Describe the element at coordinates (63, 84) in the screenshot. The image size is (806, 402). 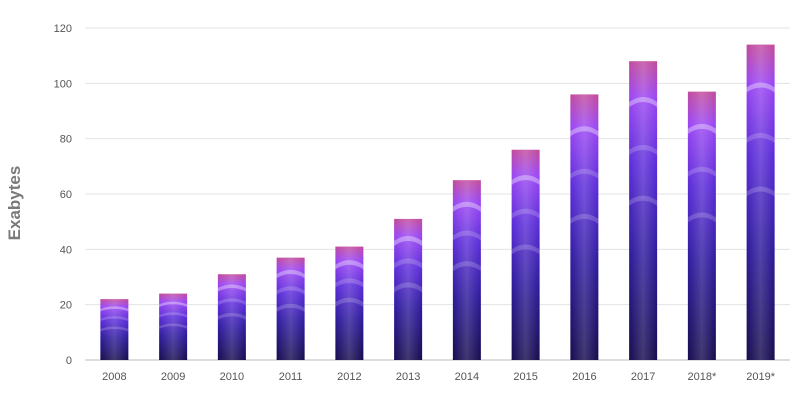
I see `y-tick-label: 100` at that location.